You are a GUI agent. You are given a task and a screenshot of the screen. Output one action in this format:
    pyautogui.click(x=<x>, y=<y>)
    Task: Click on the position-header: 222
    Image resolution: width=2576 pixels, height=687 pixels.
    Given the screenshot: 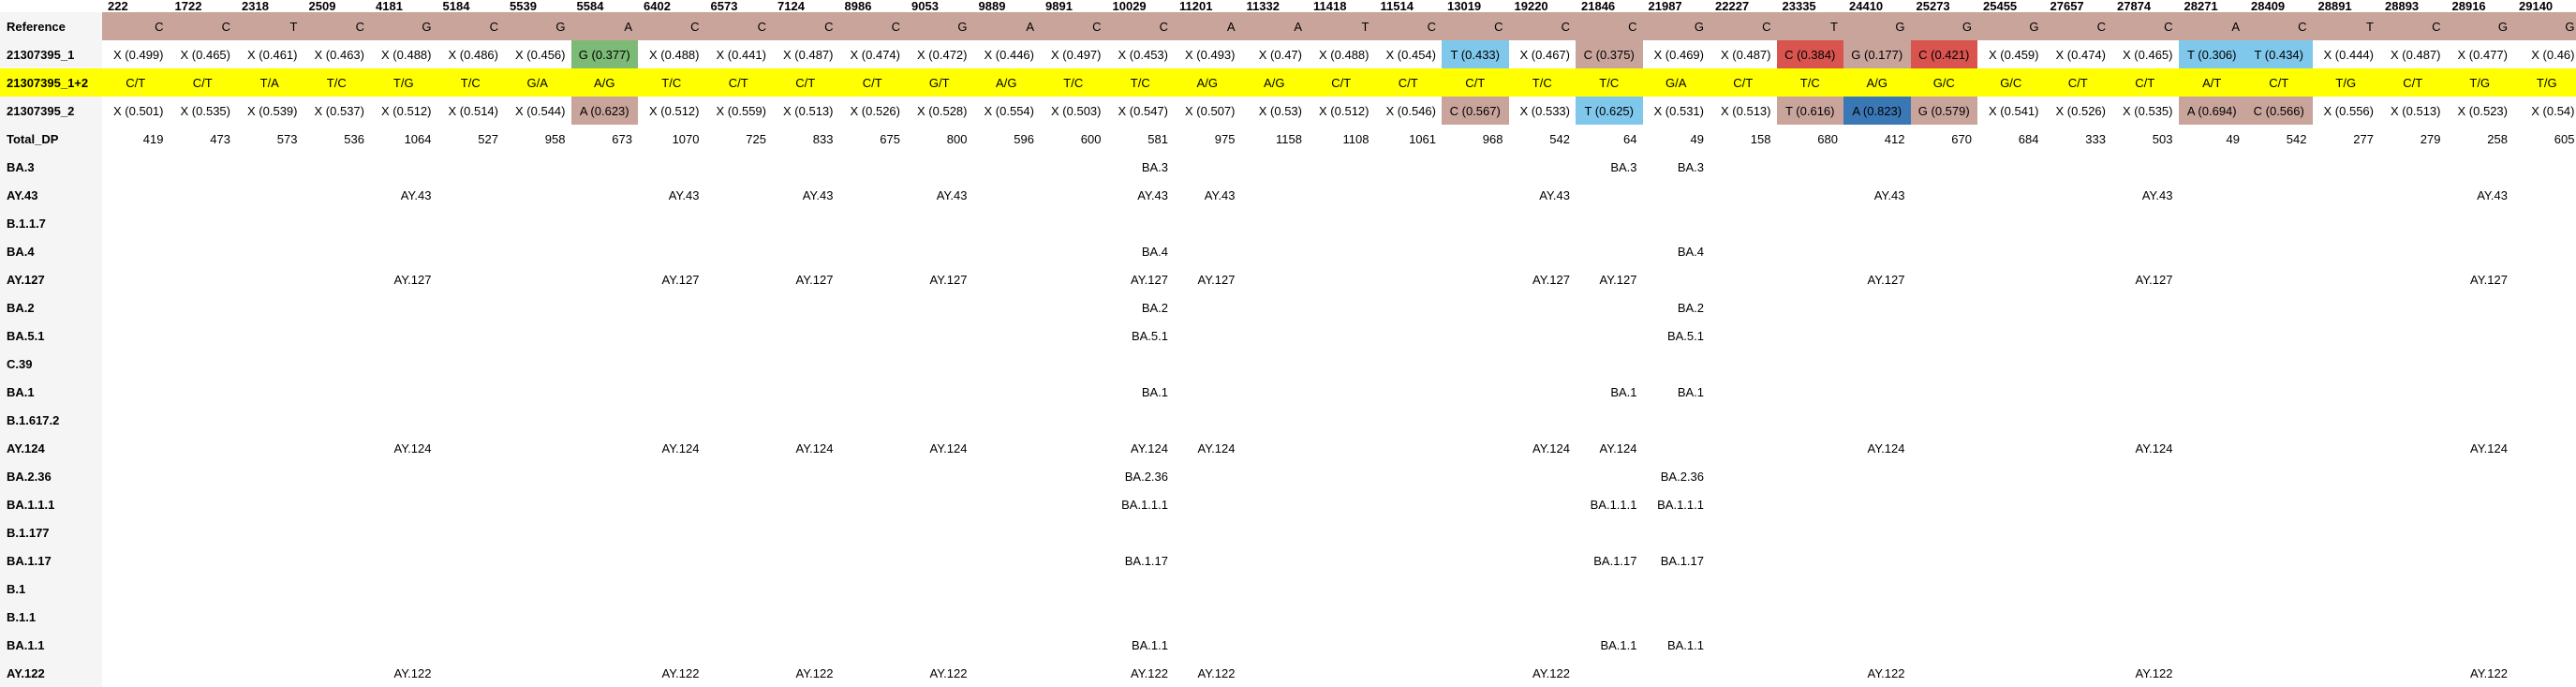 What is the action you would take?
    pyautogui.click(x=118, y=6)
    